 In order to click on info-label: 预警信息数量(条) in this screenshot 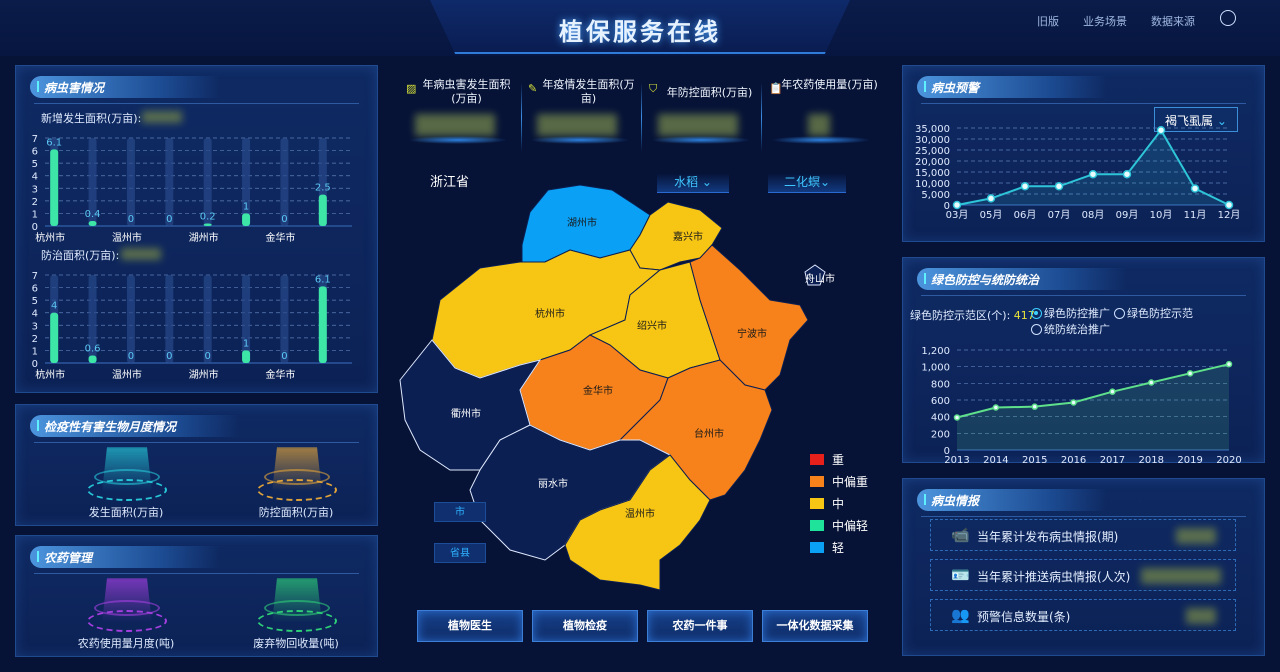, I will do `click(1024, 617)`.